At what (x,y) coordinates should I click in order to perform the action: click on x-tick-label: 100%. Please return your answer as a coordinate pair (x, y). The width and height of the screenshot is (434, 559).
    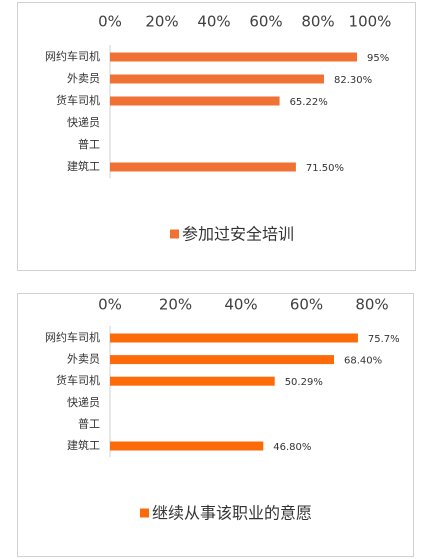
    Looking at the image, I should click on (370, 22).